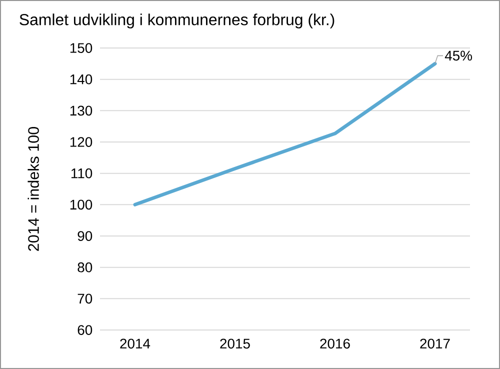  Describe the element at coordinates (135, 343) in the screenshot. I see `x-tick-label: 2014` at that location.